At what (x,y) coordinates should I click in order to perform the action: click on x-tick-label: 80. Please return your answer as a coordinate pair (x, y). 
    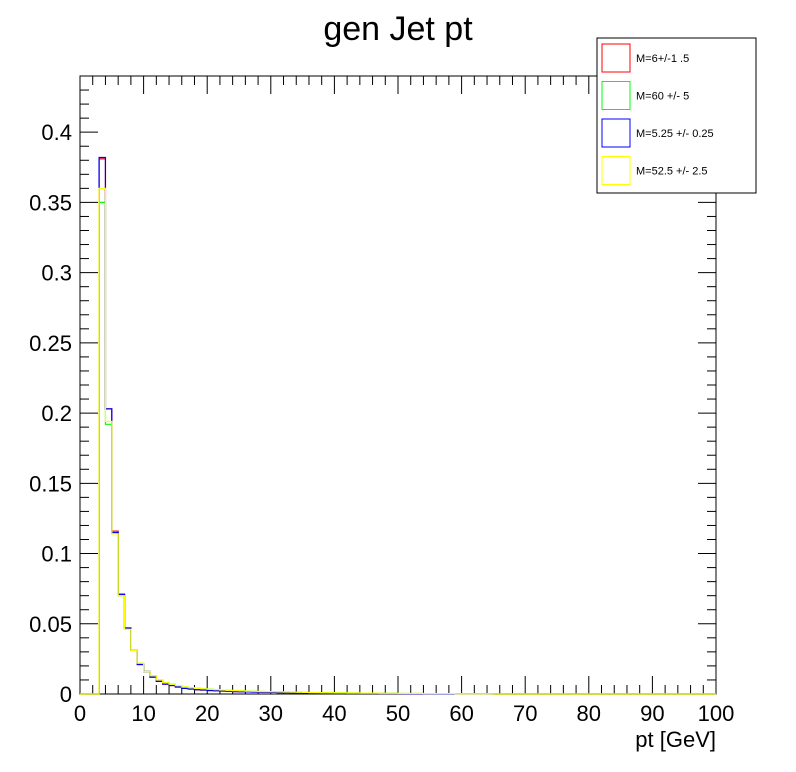
    Looking at the image, I should click on (589, 713).